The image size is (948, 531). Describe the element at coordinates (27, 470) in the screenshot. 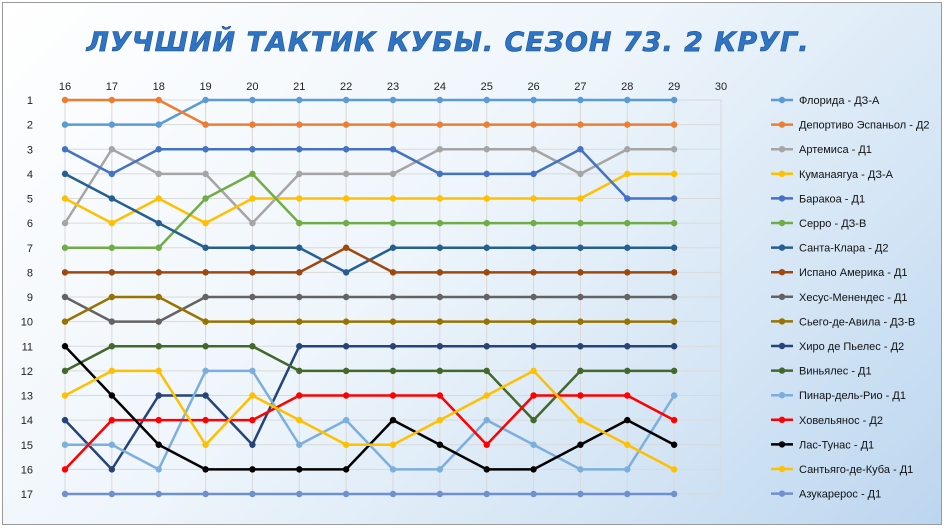

I see `y-tick-label: 16` at that location.